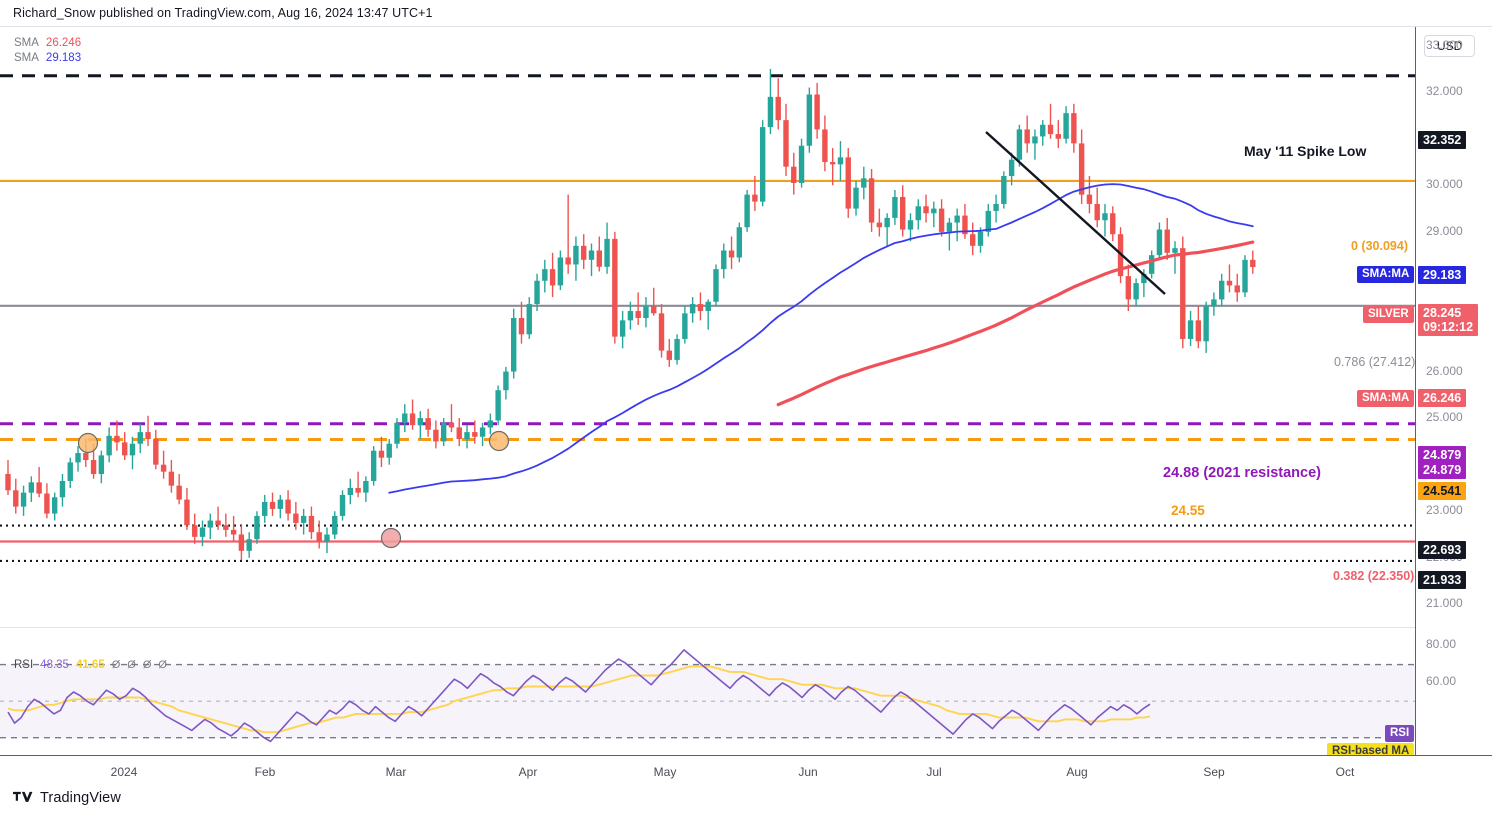 This screenshot has width=1492, height=819. Describe the element at coordinates (707, 701) in the screenshot. I see `rsi-band-fill` at that location.